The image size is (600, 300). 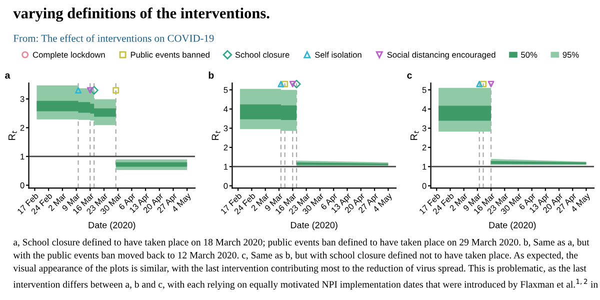 I want to click on legend-label: 50%, so click(x=529, y=55).